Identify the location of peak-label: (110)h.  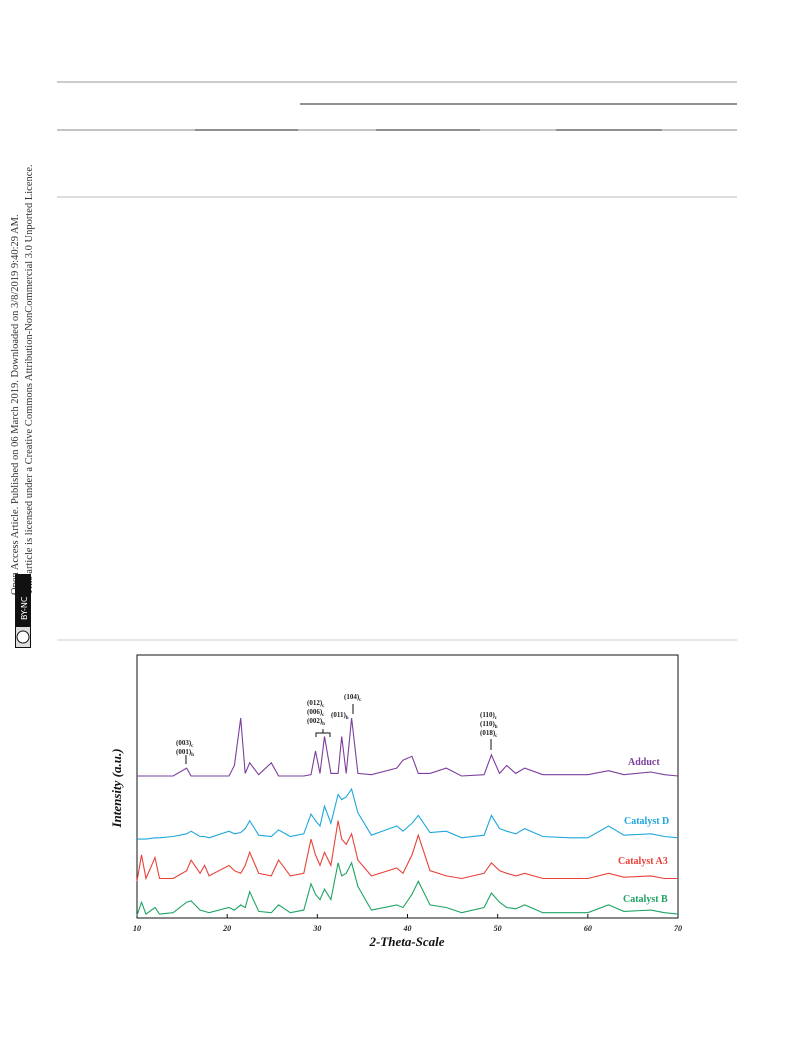
(489, 725).